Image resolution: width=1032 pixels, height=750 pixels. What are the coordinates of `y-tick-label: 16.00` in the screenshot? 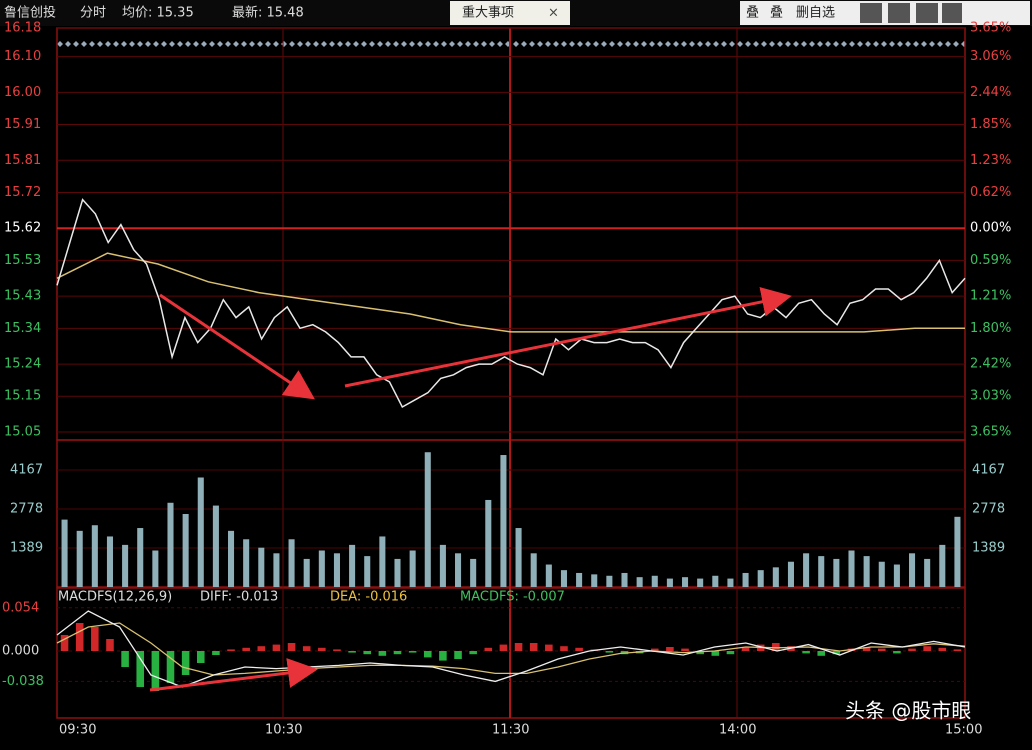 It's located at (22, 92).